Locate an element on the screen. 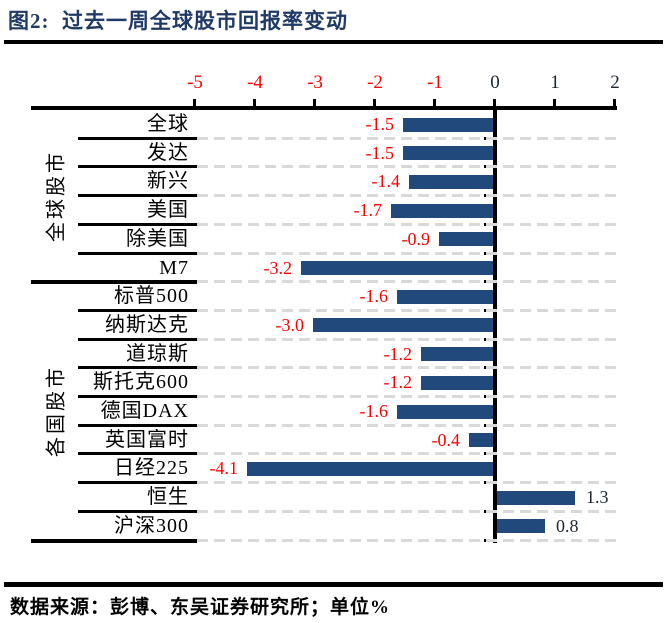  row-label: 全球 is located at coordinates (168, 124).